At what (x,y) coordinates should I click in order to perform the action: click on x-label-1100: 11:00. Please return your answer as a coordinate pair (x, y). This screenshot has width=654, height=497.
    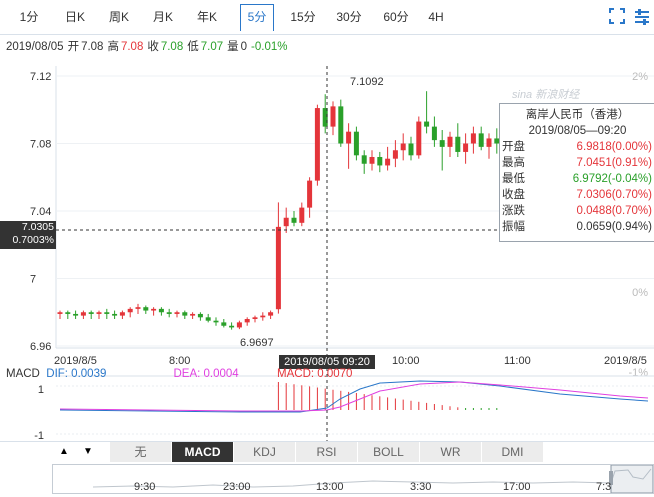
    Looking at the image, I should click on (517, 361).